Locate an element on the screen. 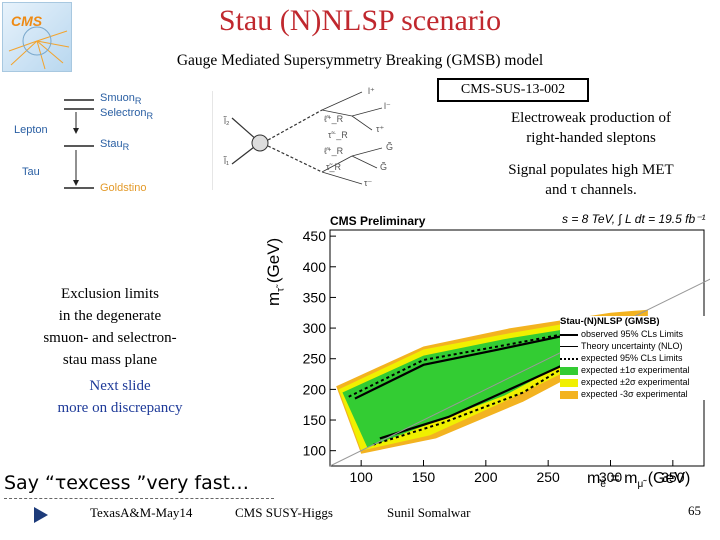 The image size is (720, 540). x-tick-label: 200 is located at coordinates (486, 477).